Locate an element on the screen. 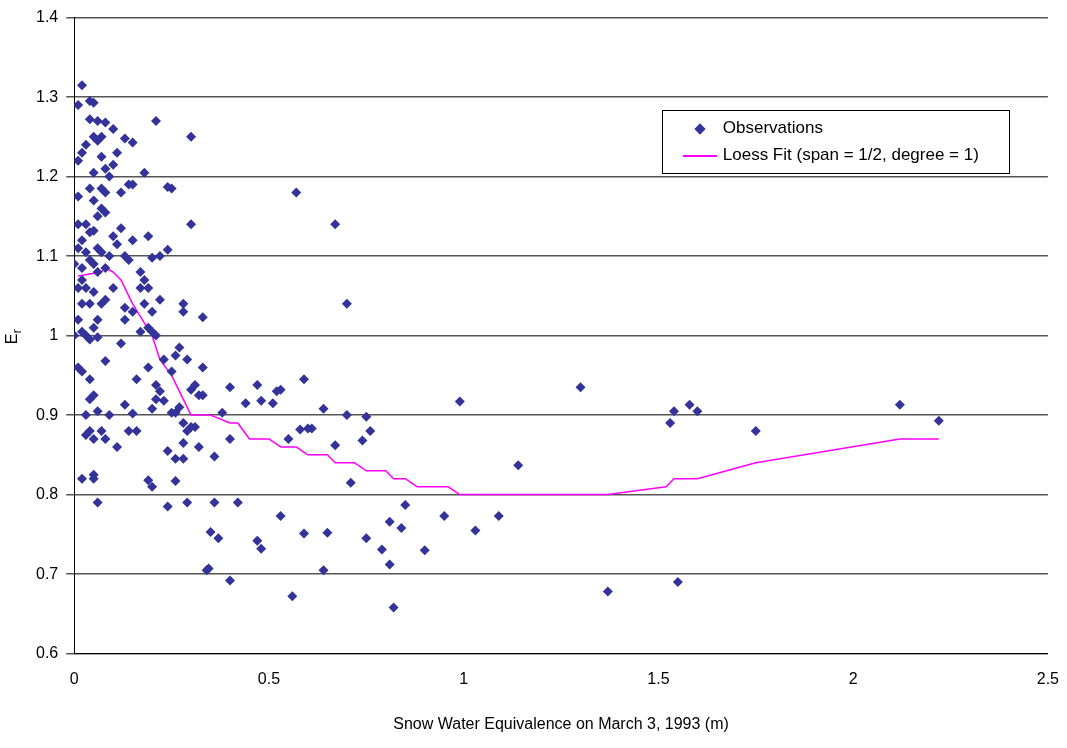 This screenshot has height=748, width=1067. legend-label: Loess Fit (span = 1/2, degree = 1) is located at coordinates (850, 155).